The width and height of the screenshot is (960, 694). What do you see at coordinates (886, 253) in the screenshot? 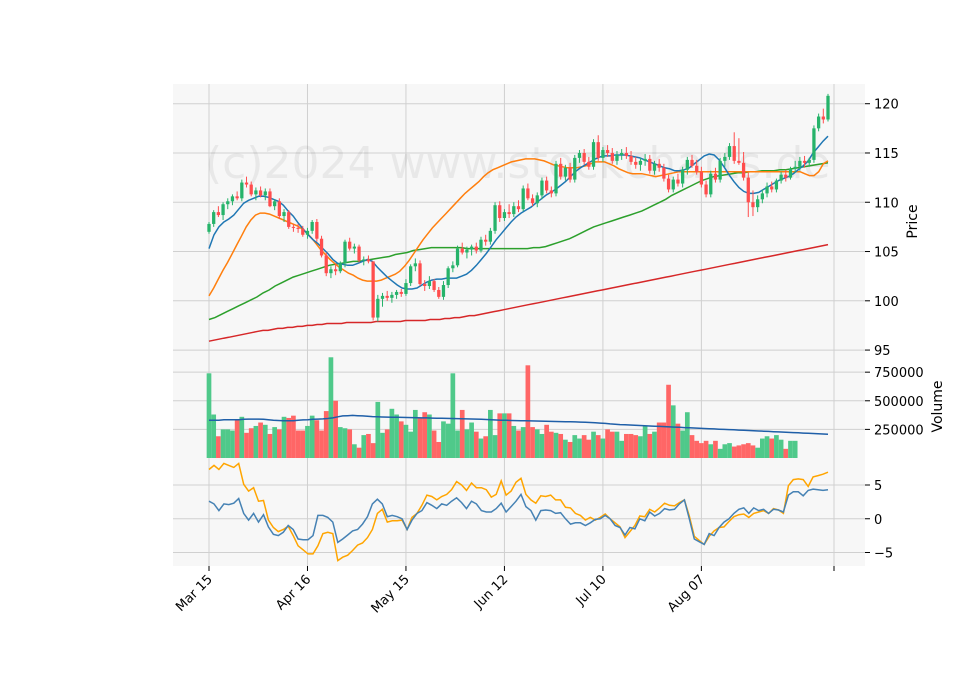
I see `price-tick-label: 105` at bounding box center [886, 253].